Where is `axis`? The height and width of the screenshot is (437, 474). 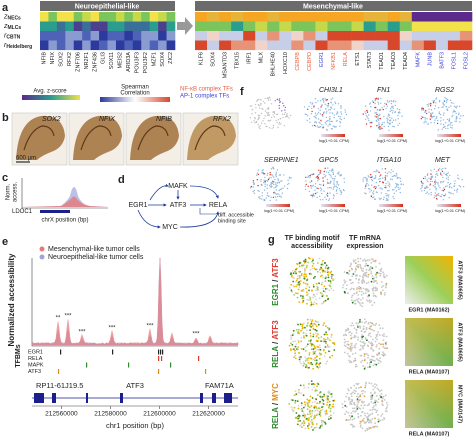 axis is located at coordinates (64, 193).